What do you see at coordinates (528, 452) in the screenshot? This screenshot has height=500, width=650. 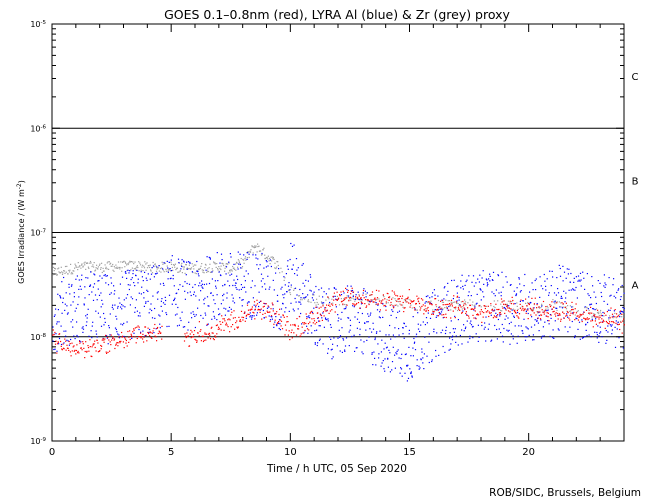 I see `x-tick-label: 20` at bounding box center [528, 452].